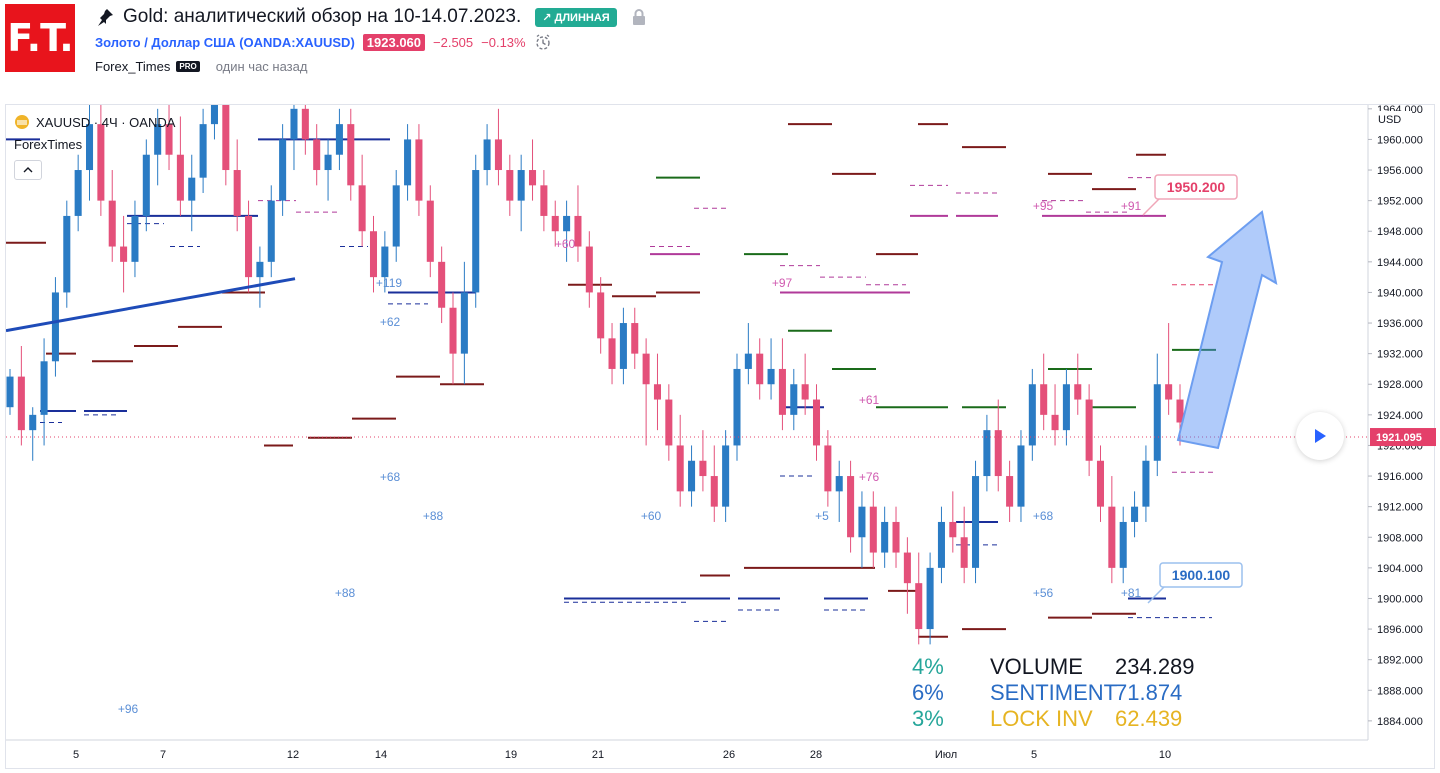 The height and width of the screenshot is (773, 1440). I want to click on y-tick-label: 1888.000, so click(1400, 691).